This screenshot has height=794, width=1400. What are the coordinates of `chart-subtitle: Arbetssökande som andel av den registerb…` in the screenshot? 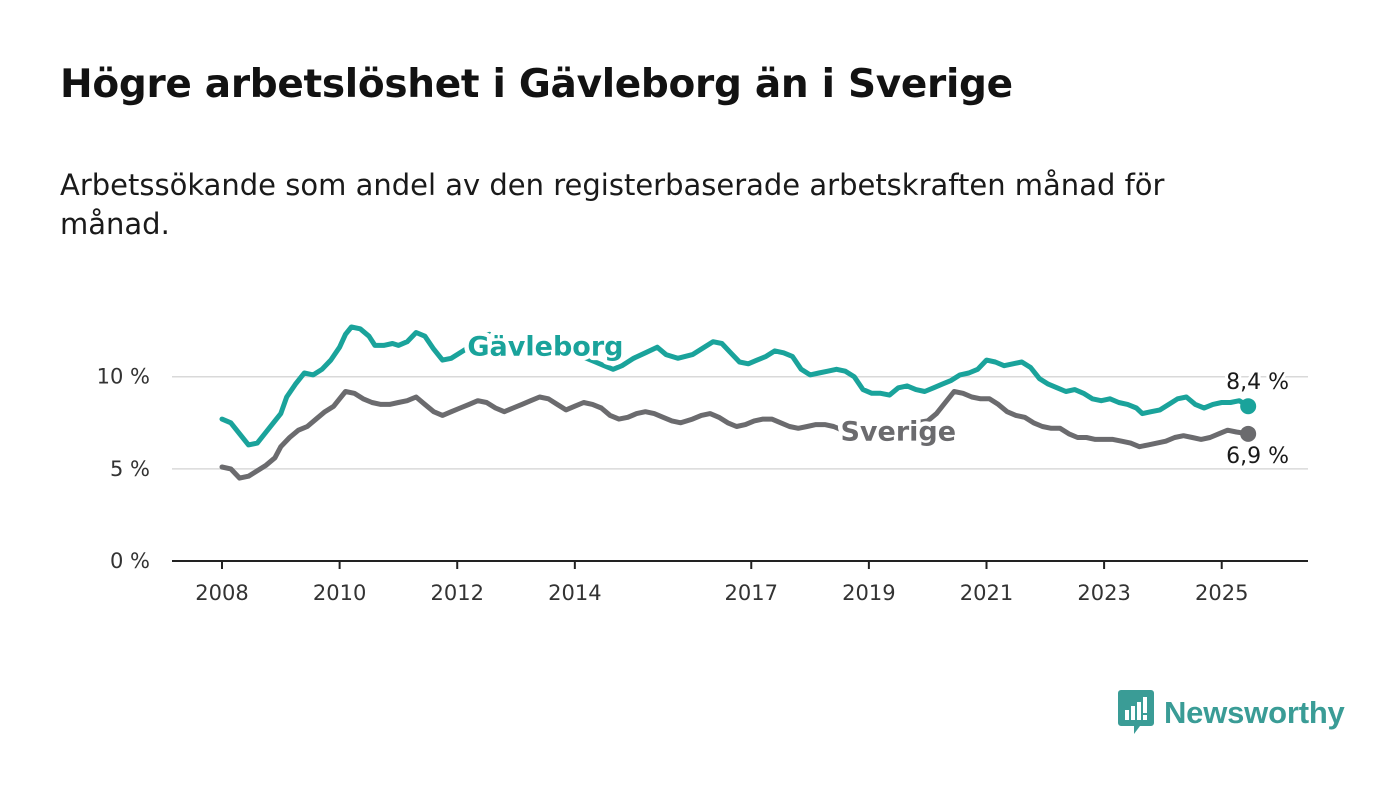 It's located at (612, 204).